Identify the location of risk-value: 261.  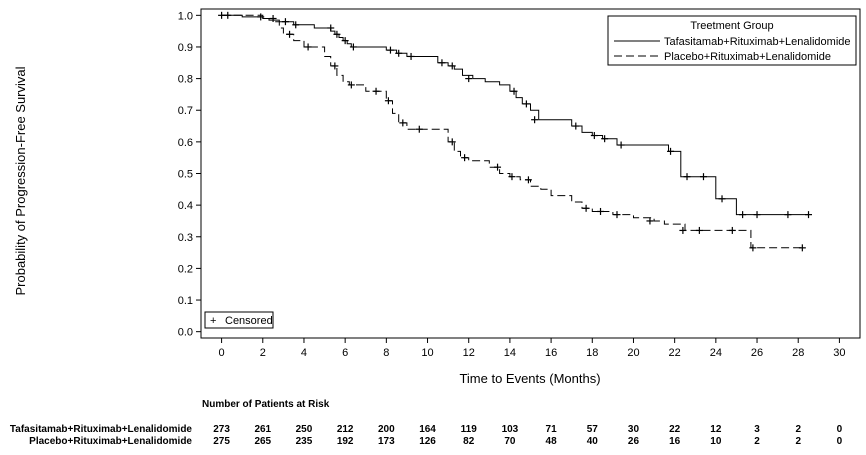
(262, 429).